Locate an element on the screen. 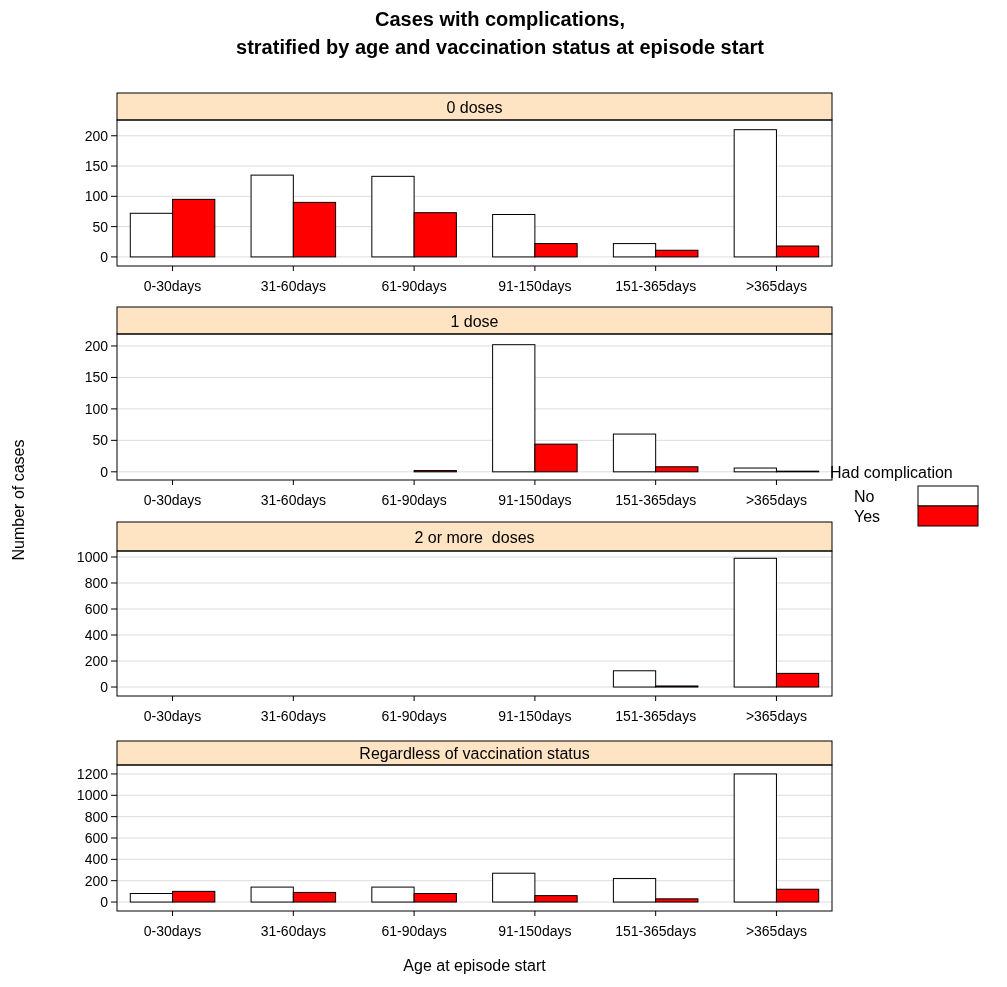  text: No is located at coordinates (864, 496).